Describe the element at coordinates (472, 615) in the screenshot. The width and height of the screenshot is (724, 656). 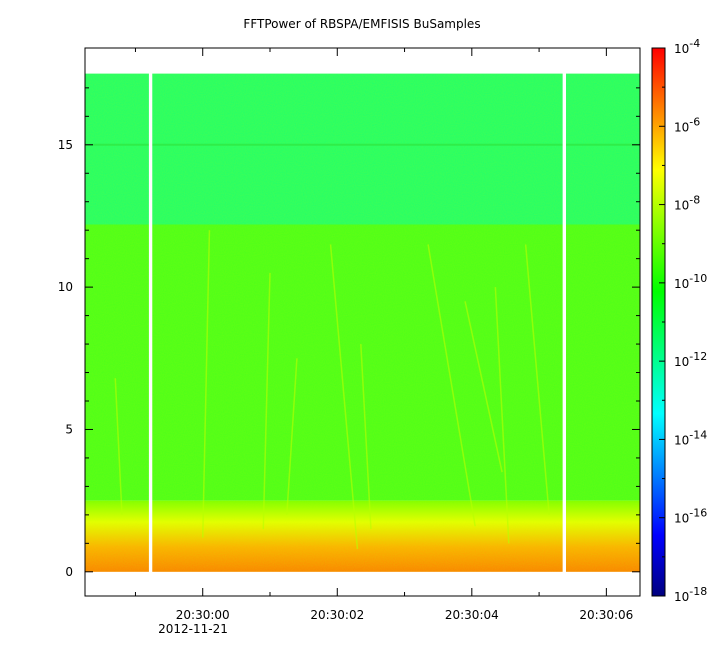
I see `x-tick-label: 20:30:04` at that location.